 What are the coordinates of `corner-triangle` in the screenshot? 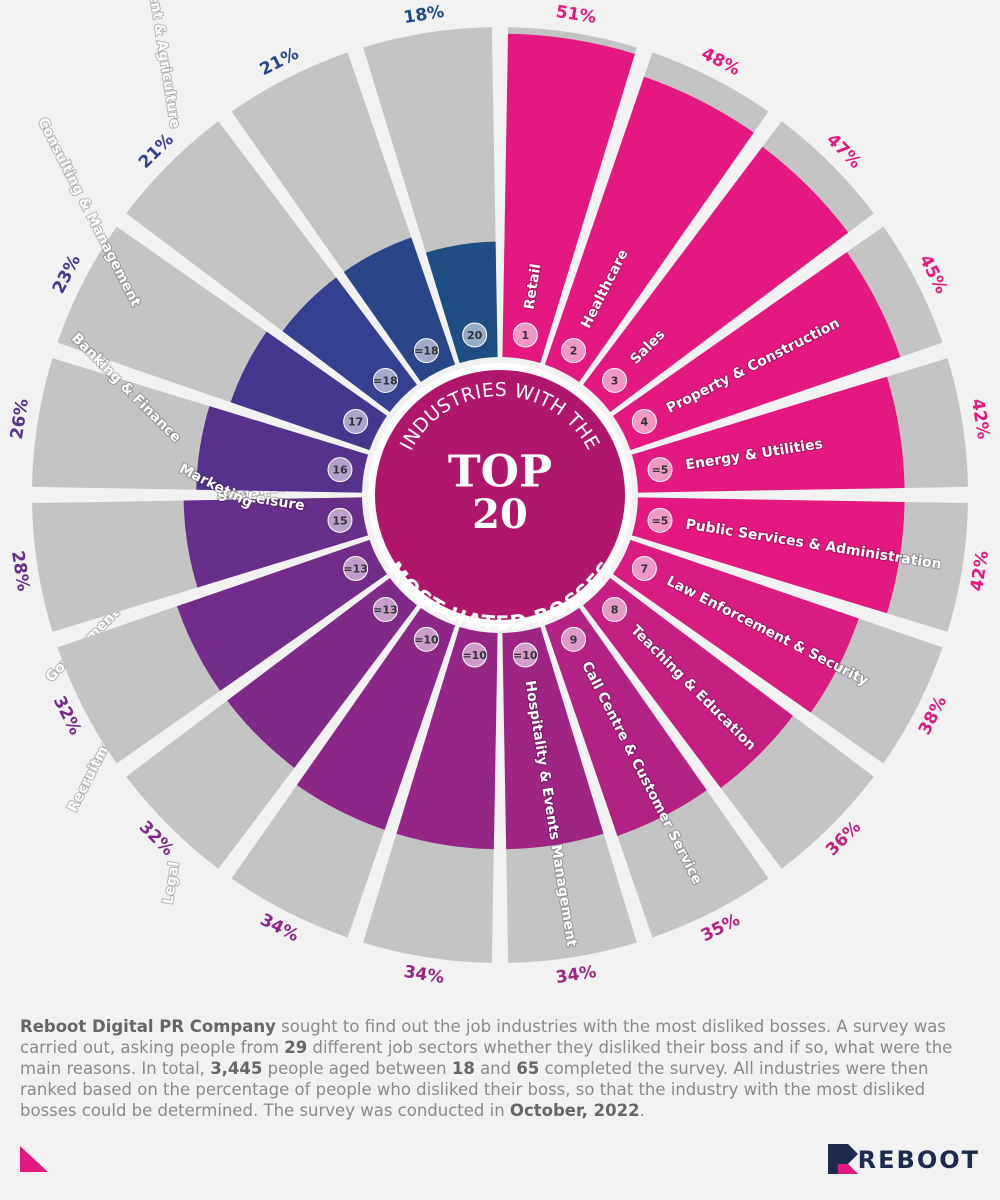 It's located at (34, 1159).